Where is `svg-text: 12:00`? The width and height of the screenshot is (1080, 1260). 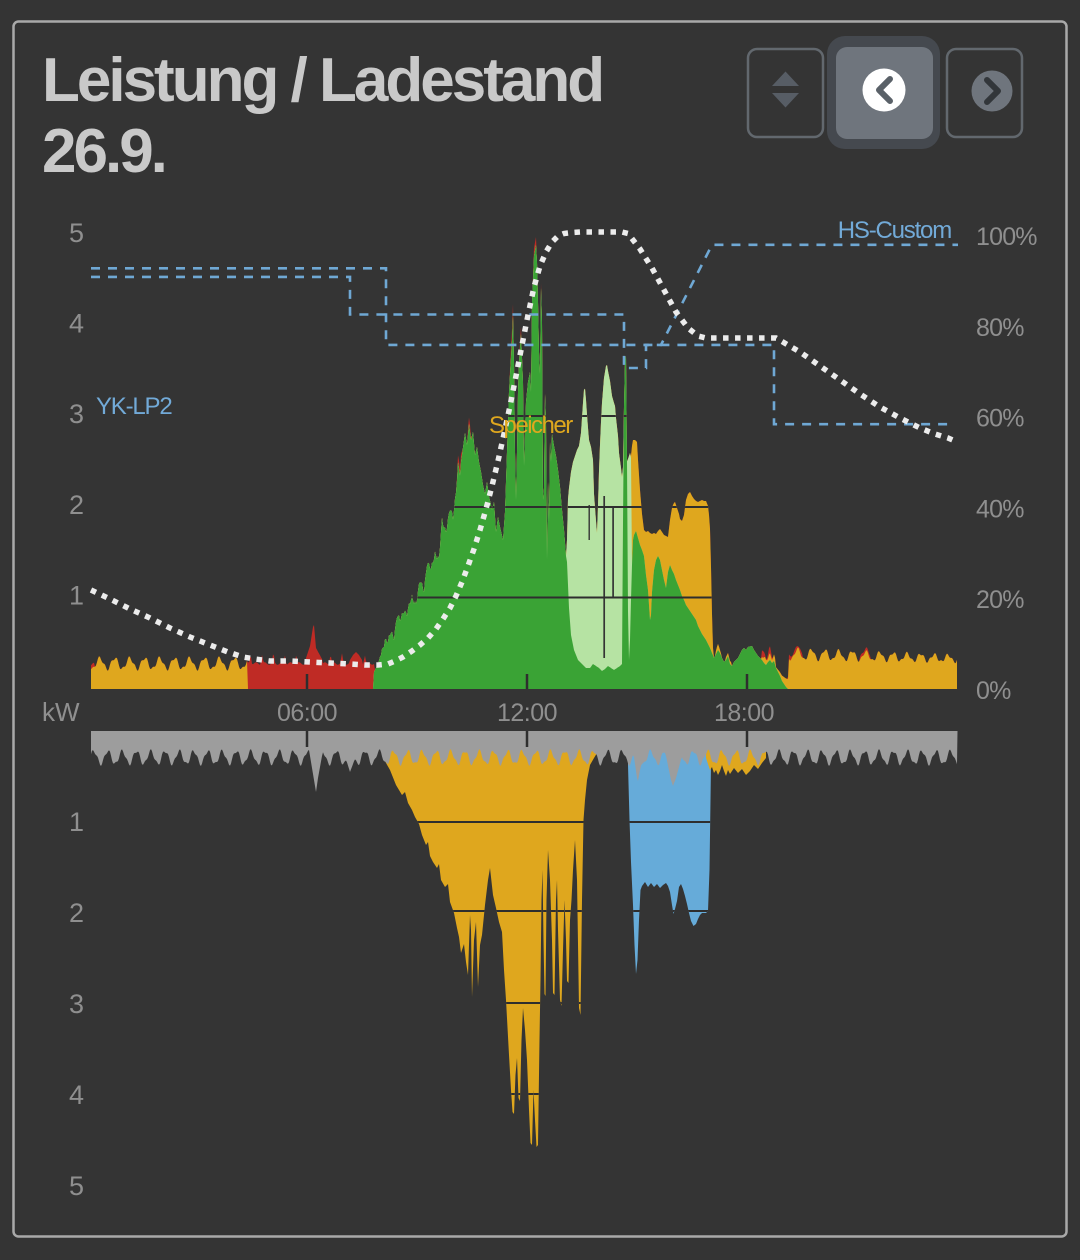 svg-text: 12:00 is located at coordinates (527, 713).